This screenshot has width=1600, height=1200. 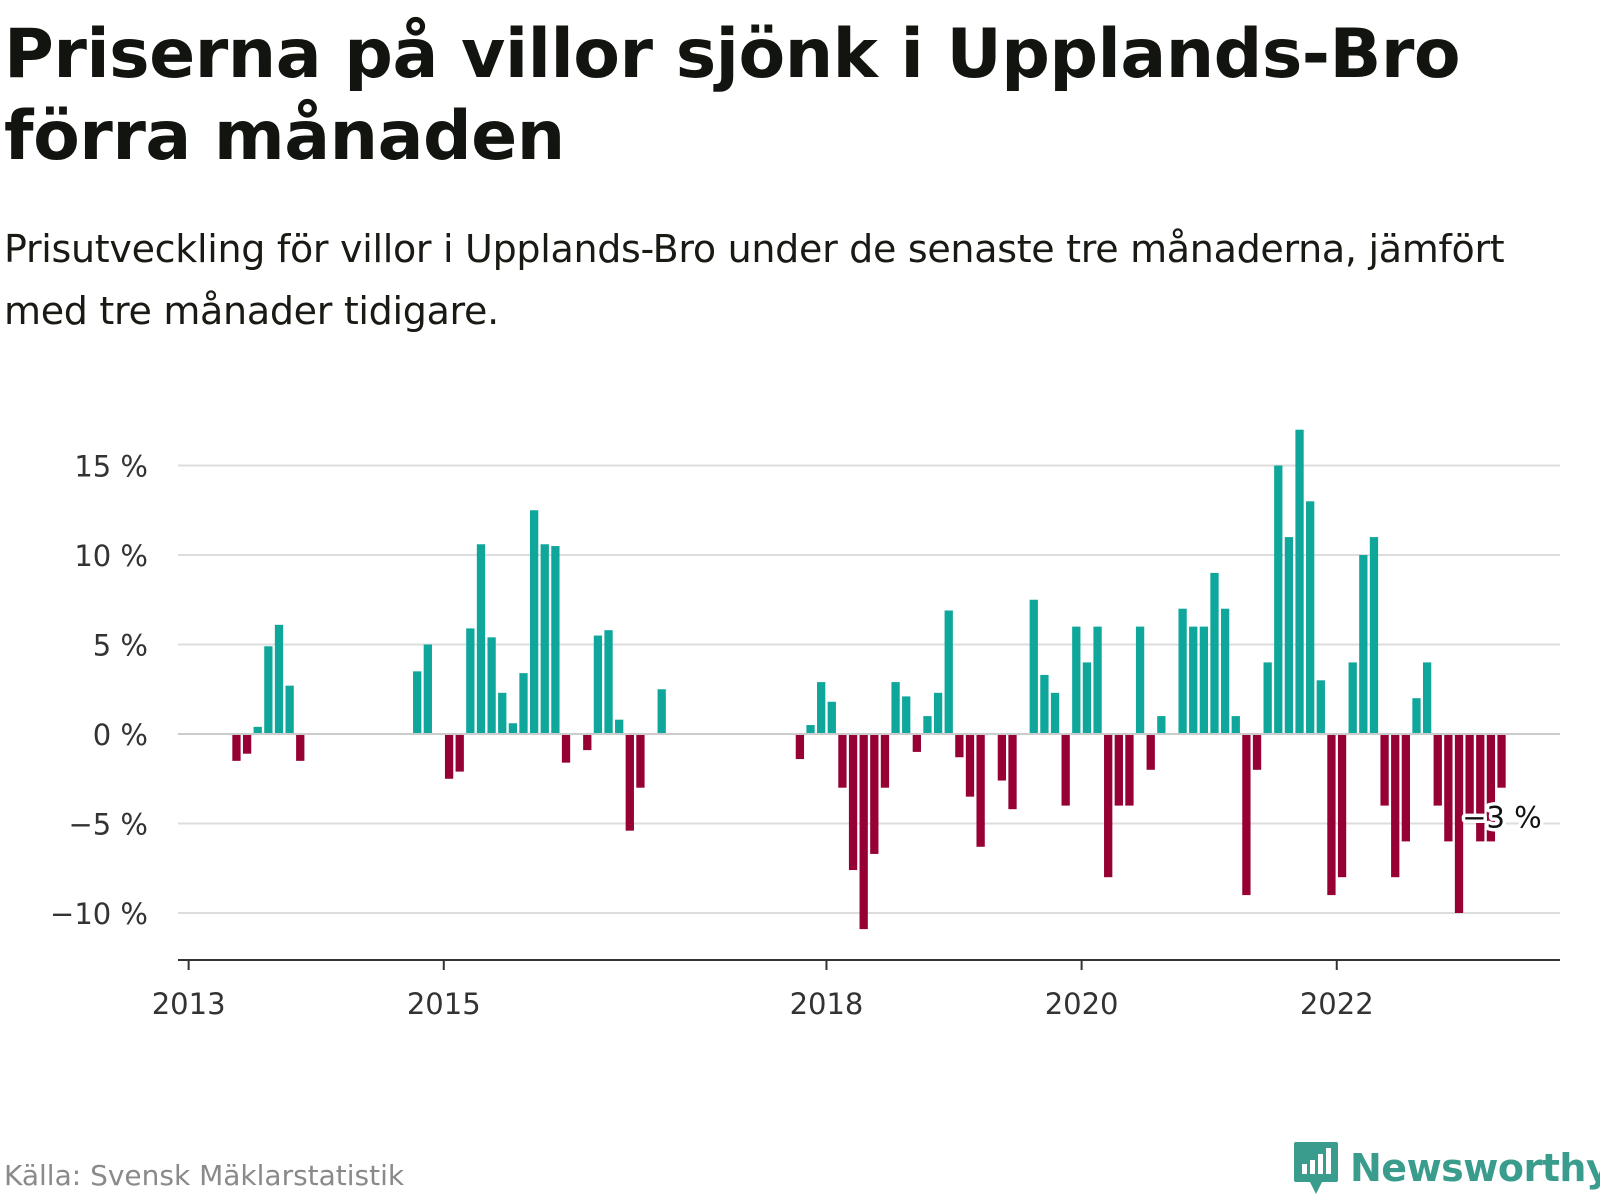 What do you see at coordinates (444, 1003) in the screenshot?
I see `x-tick-label: 2015` at bounding box center [444, 1003].